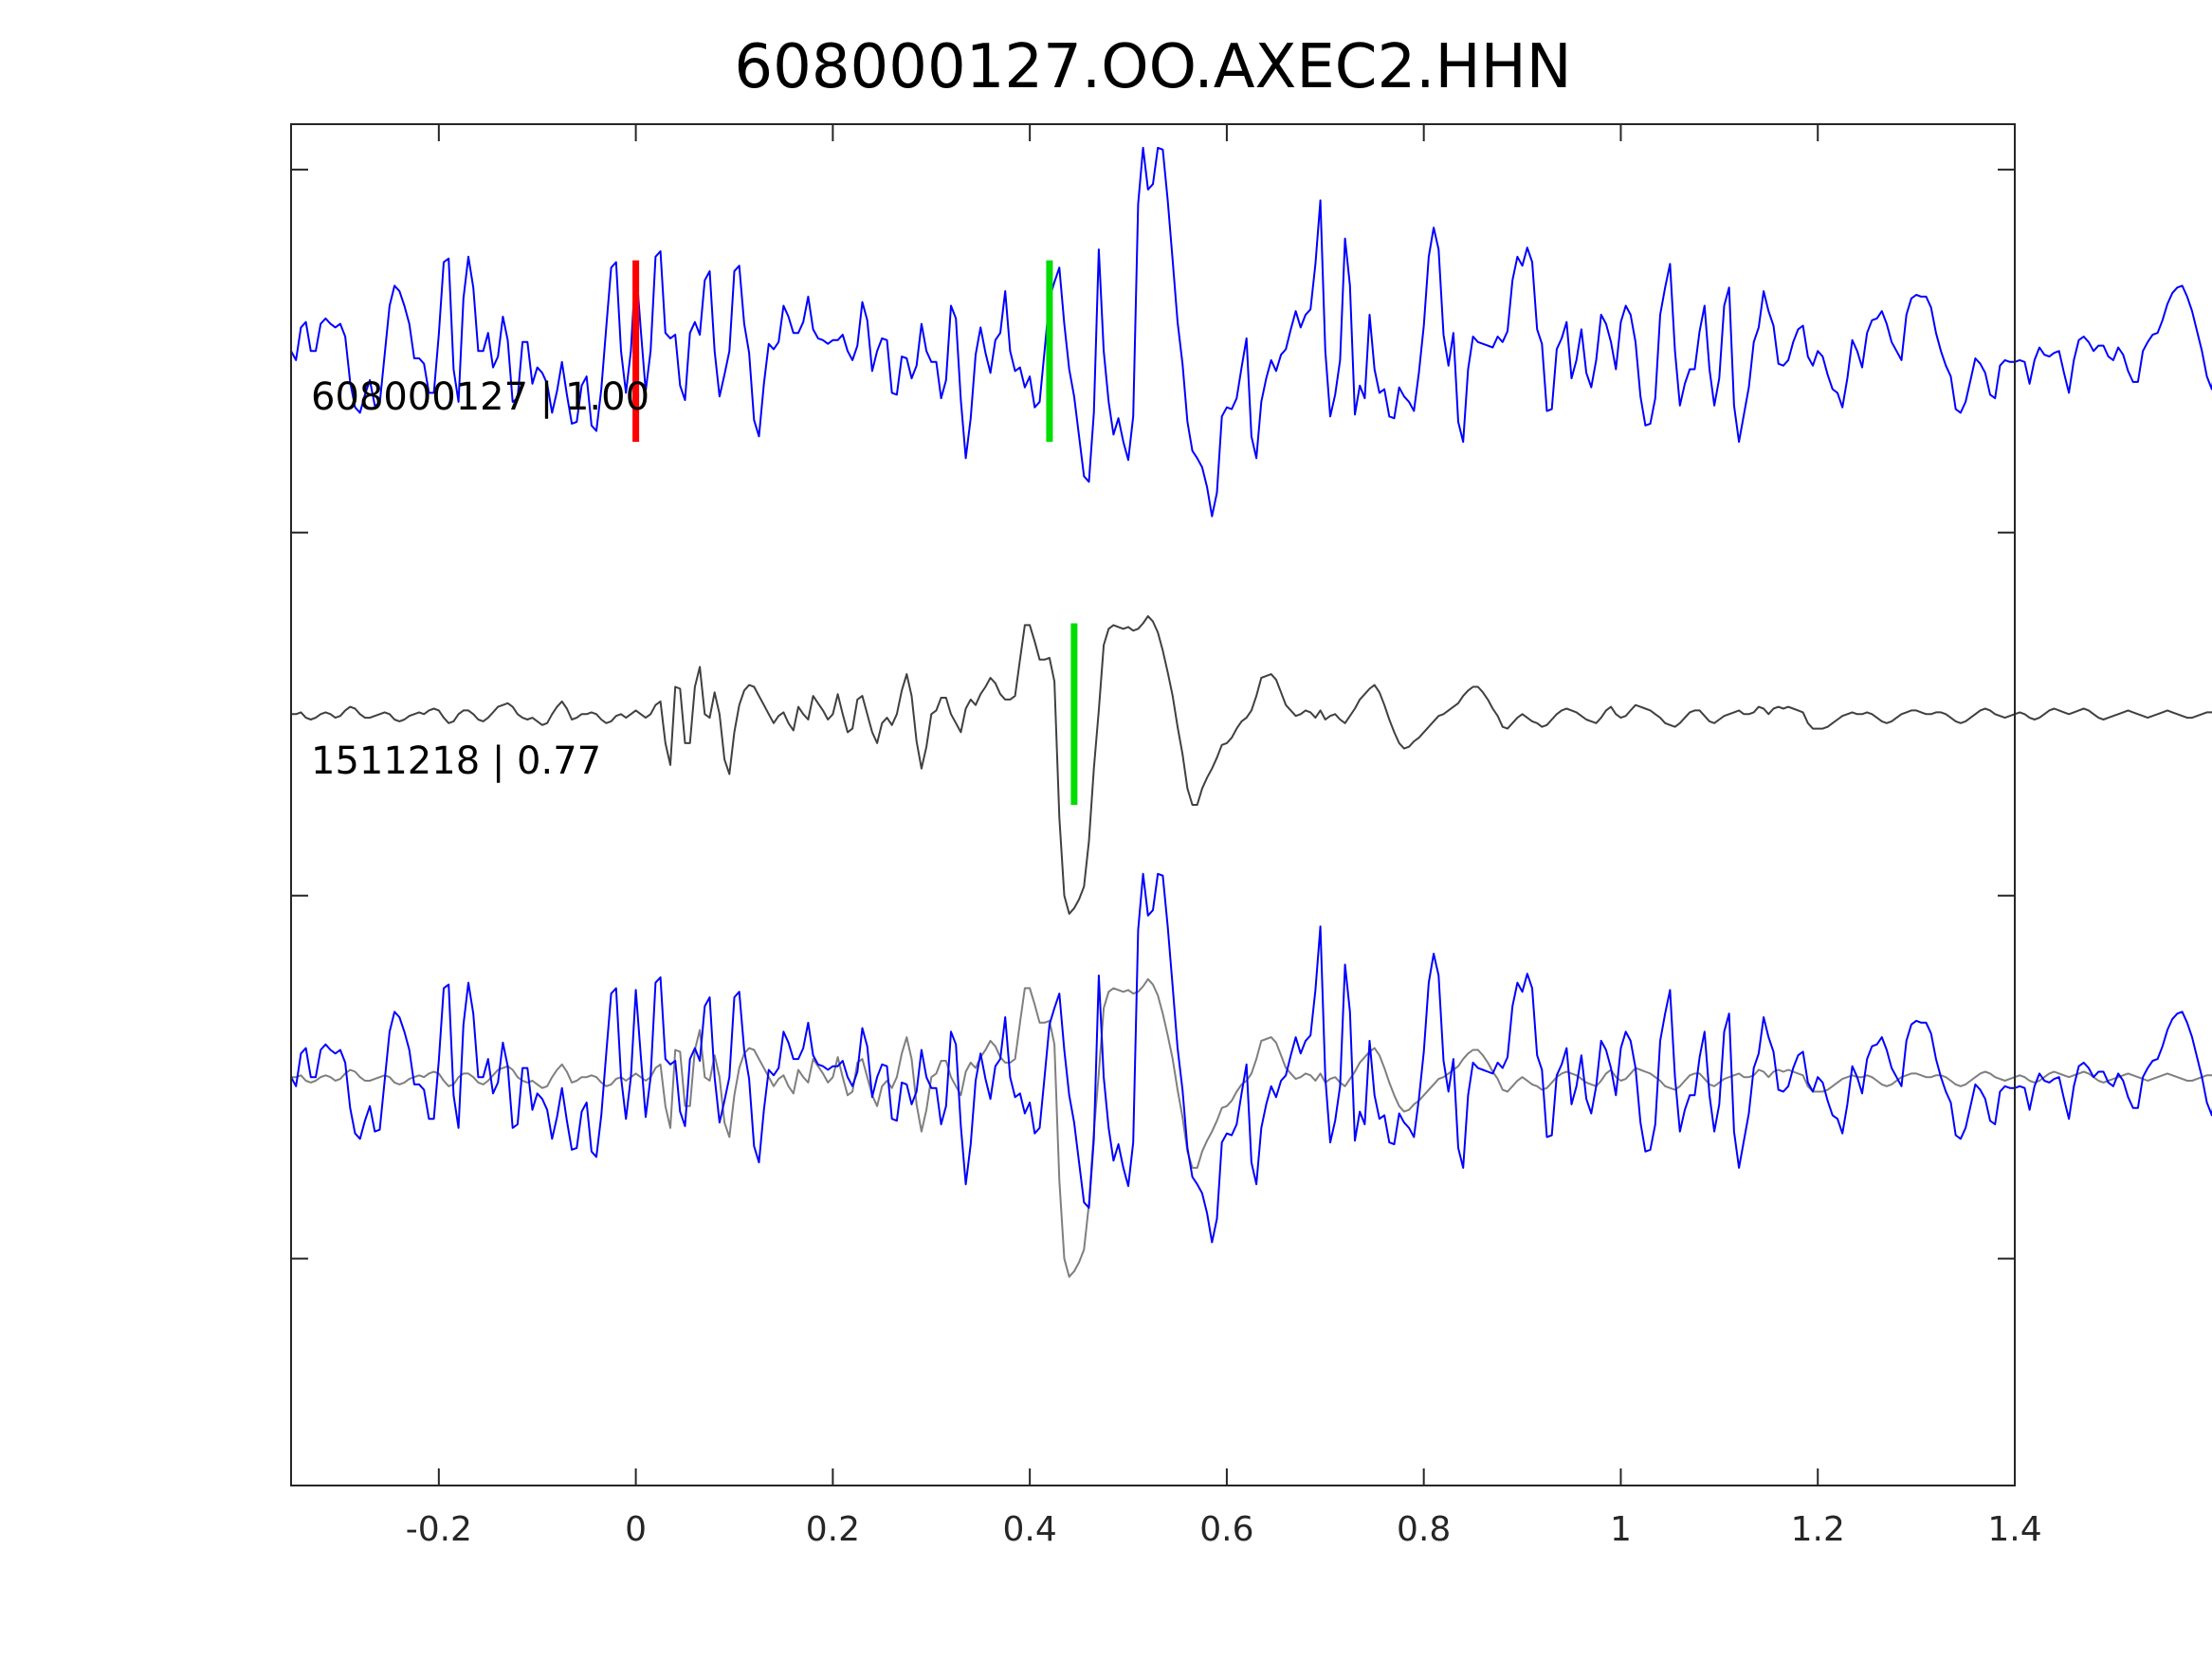 Image resolution: width=2212 pixels, height=1659 pixels. Describe the element at coordinates (833, 1529) in the screenshot. I see `x-tick-label: 0.2` at that location.